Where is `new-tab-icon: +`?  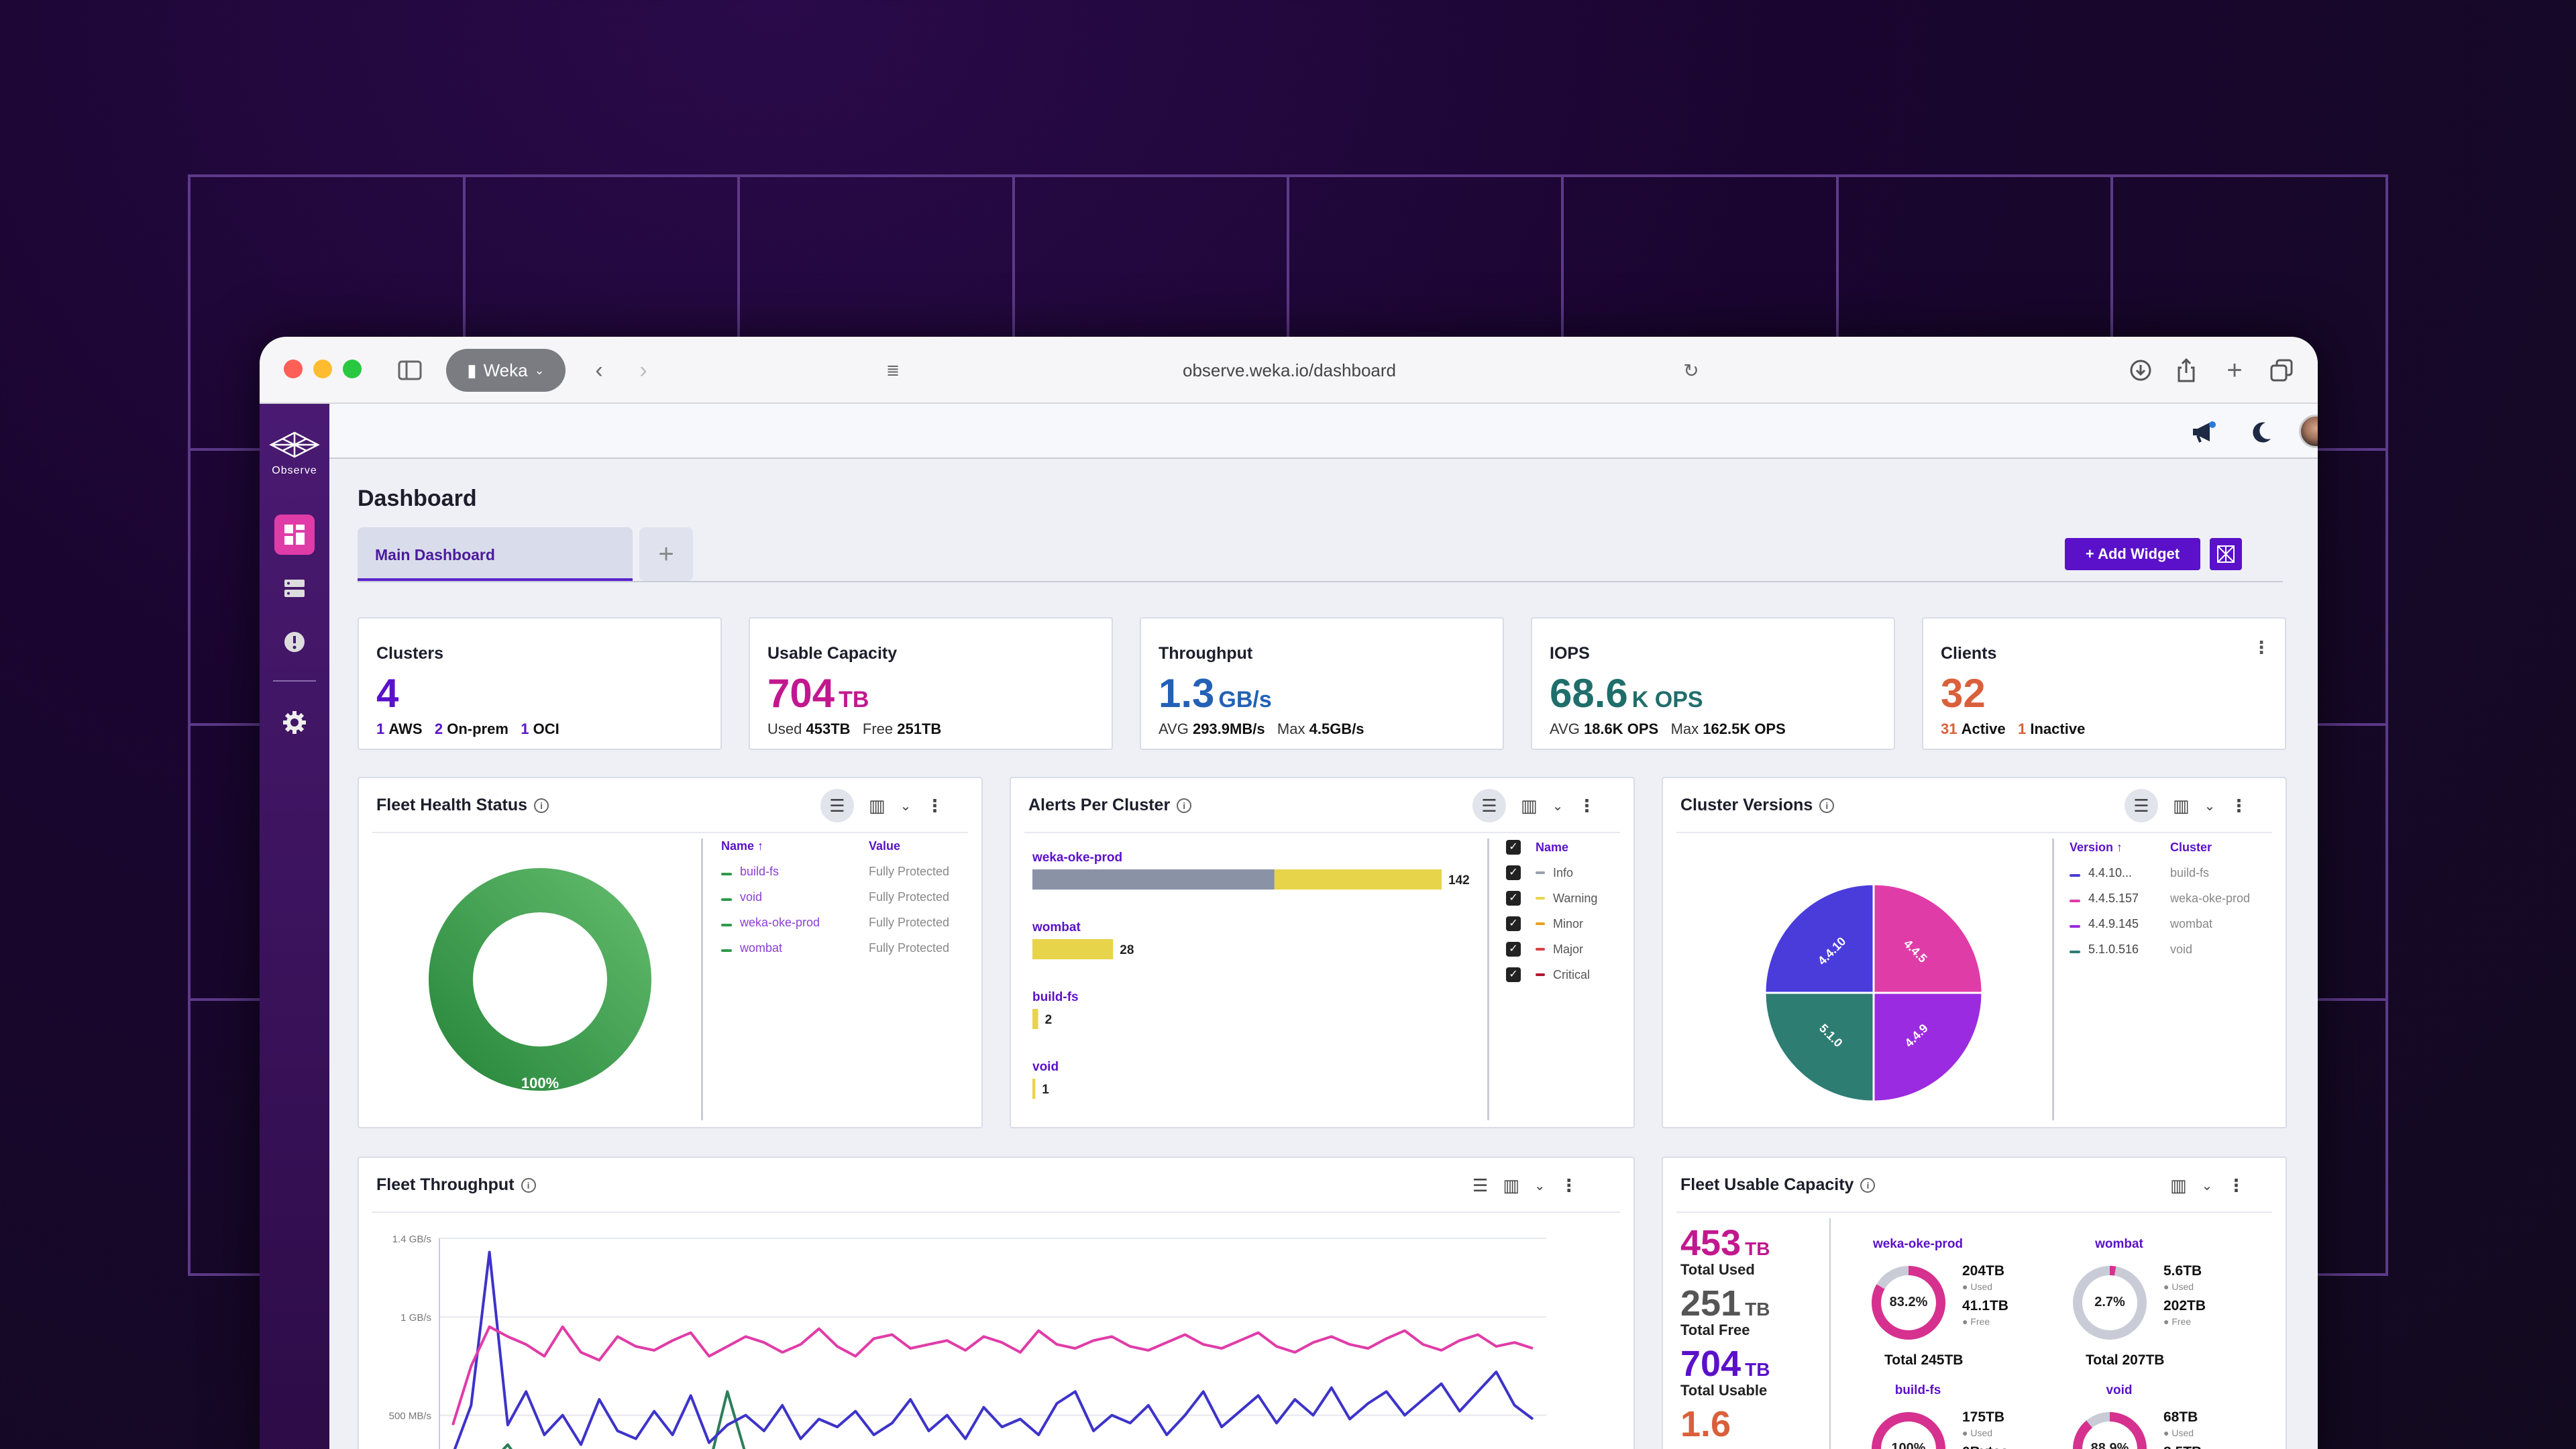 new-tab-icon: + is located at coordinates (2234, 370).